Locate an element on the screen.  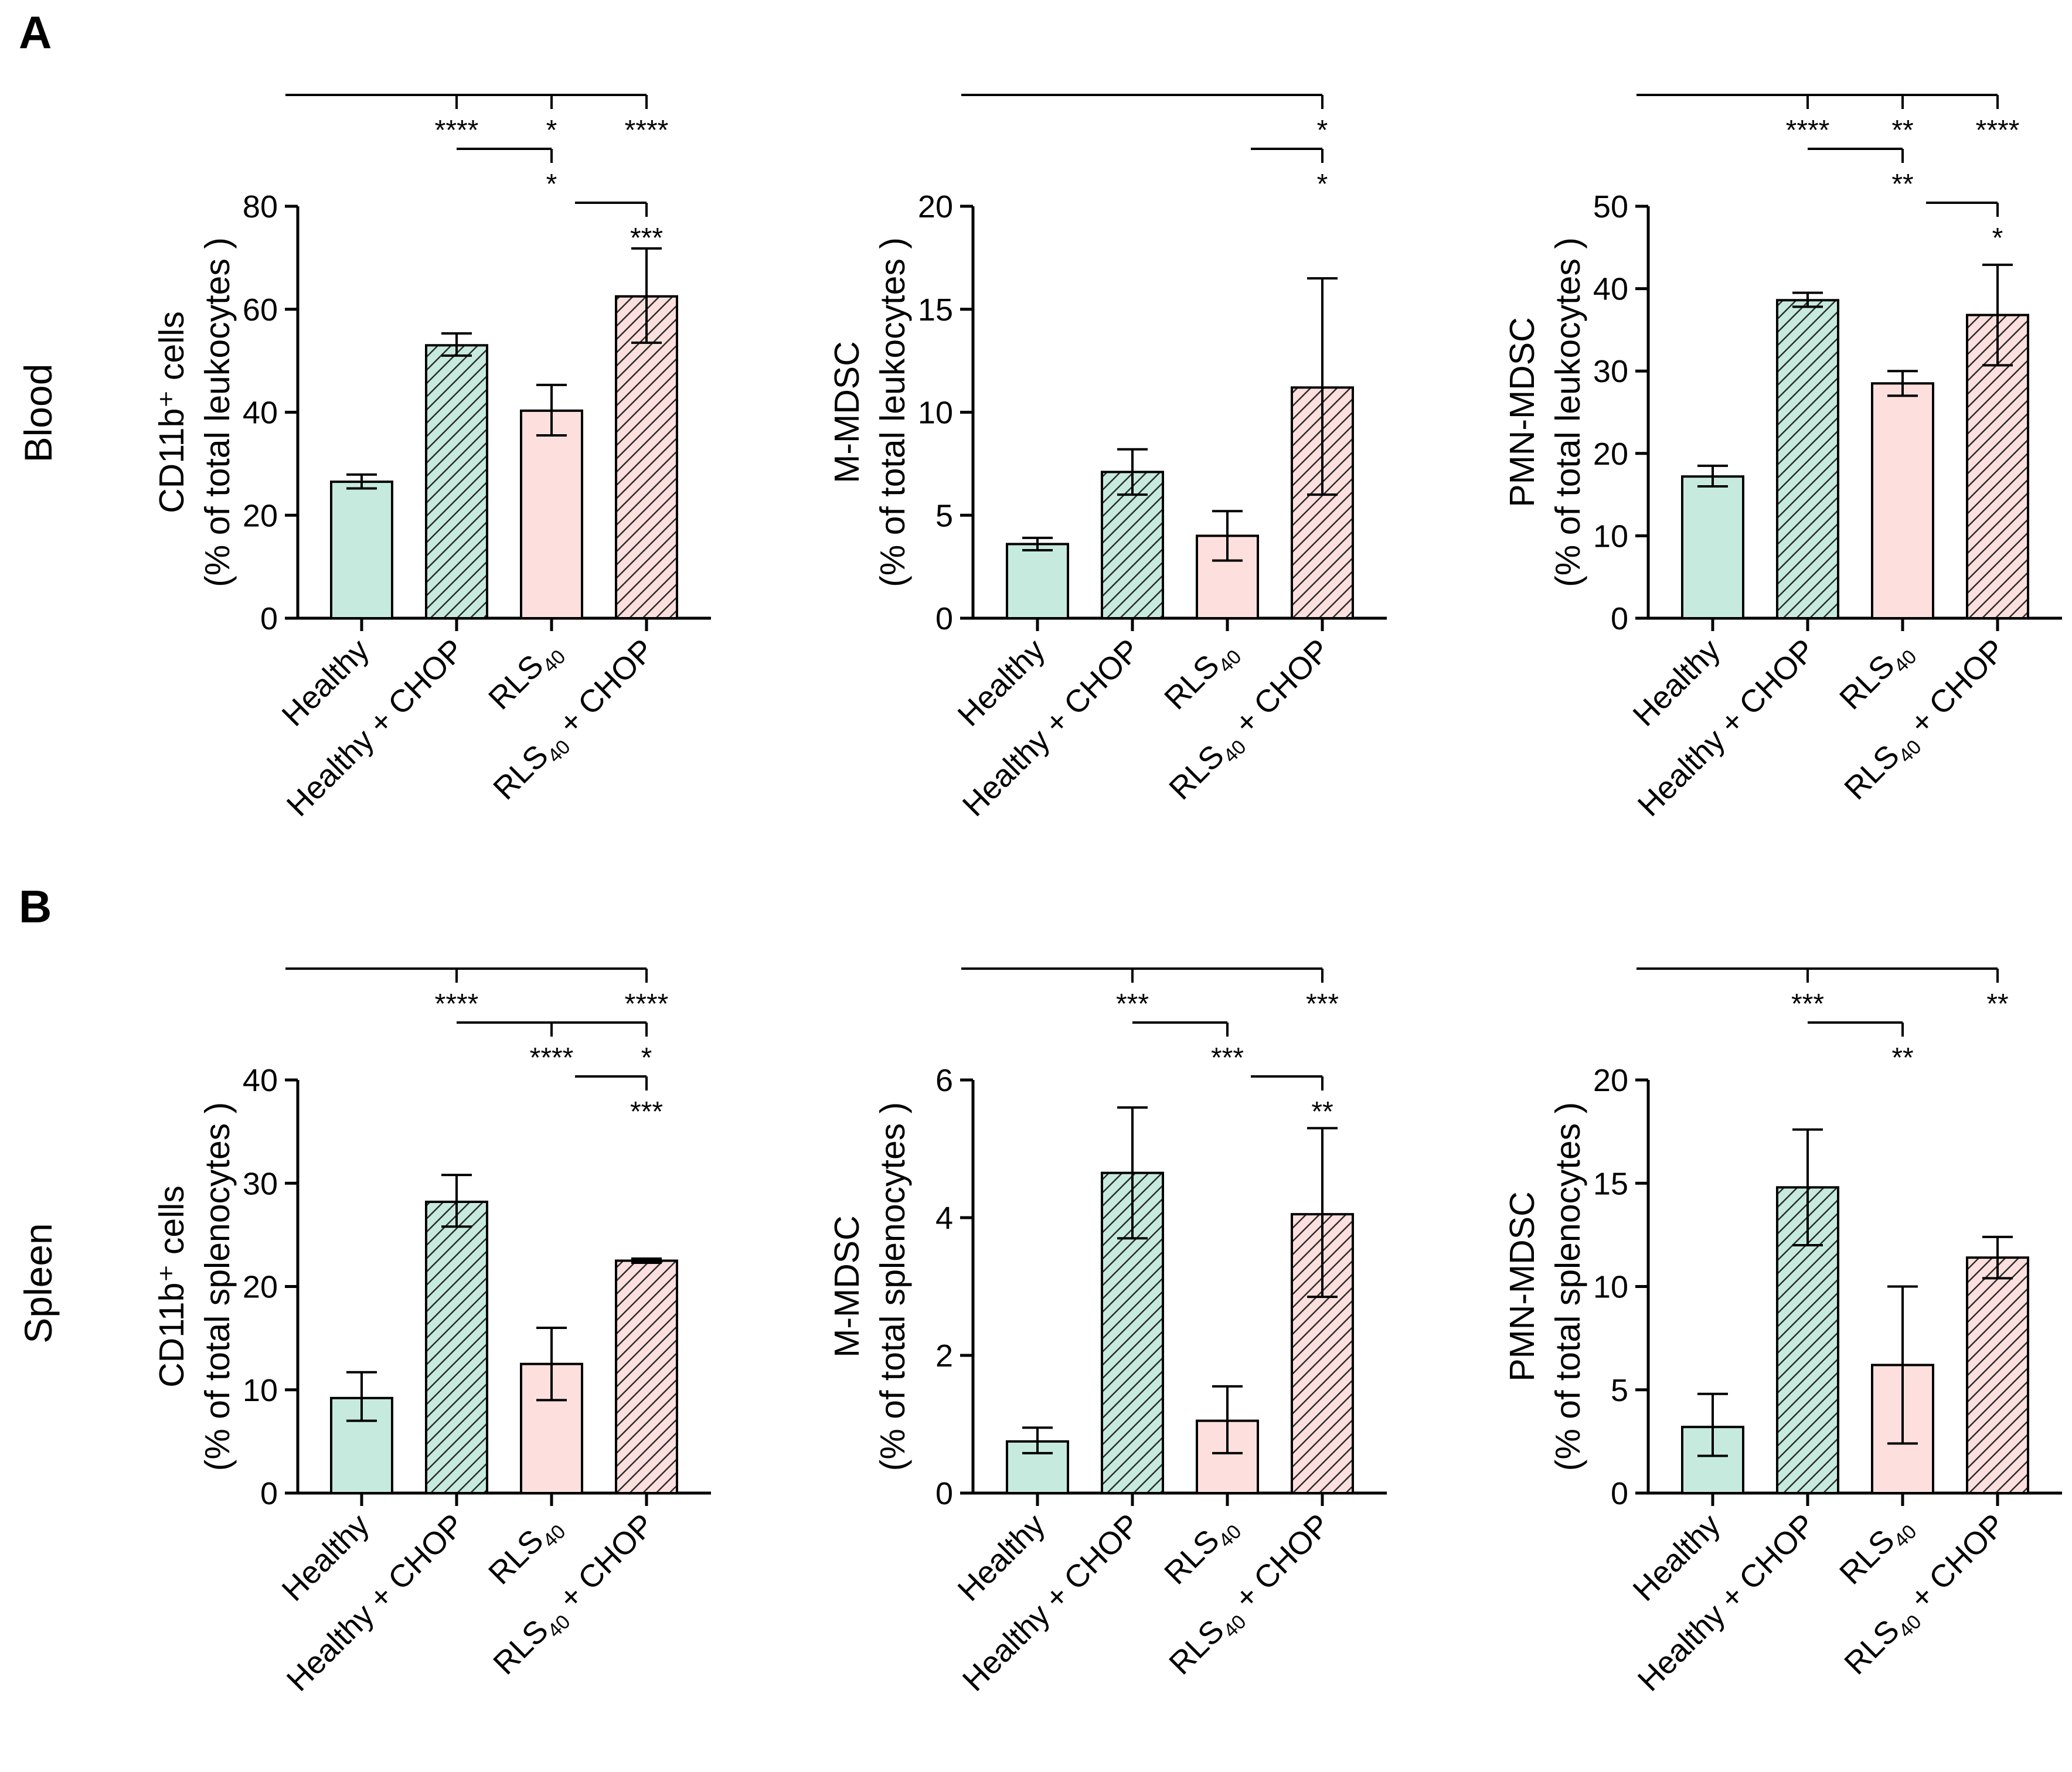
y-axis-label: M-MDSC (% of total splenocytes ) is located at coordinates (870, 1286).